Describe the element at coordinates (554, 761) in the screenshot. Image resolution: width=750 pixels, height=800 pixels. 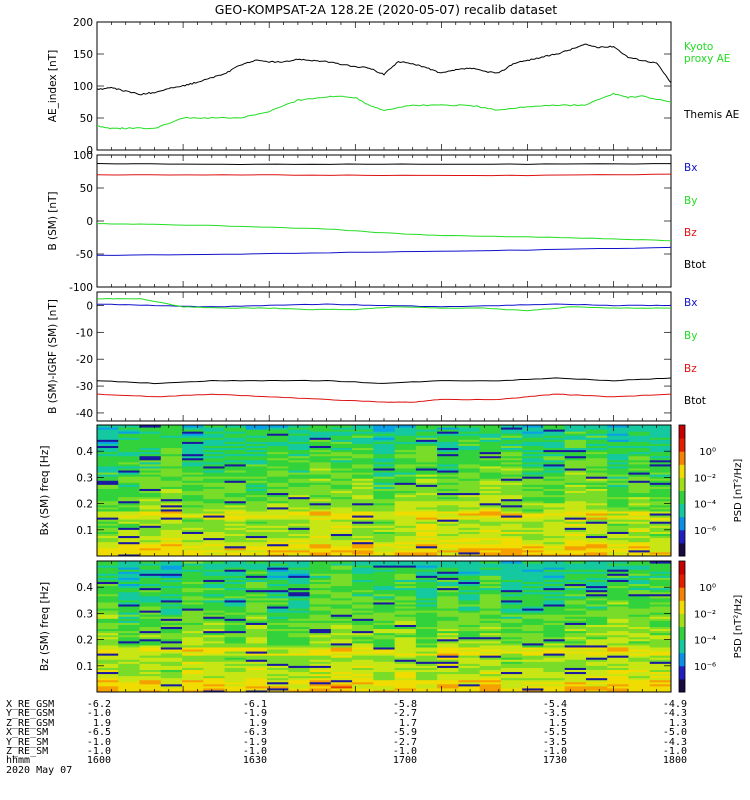
I see `ephemeris-value: 1730` at that location.